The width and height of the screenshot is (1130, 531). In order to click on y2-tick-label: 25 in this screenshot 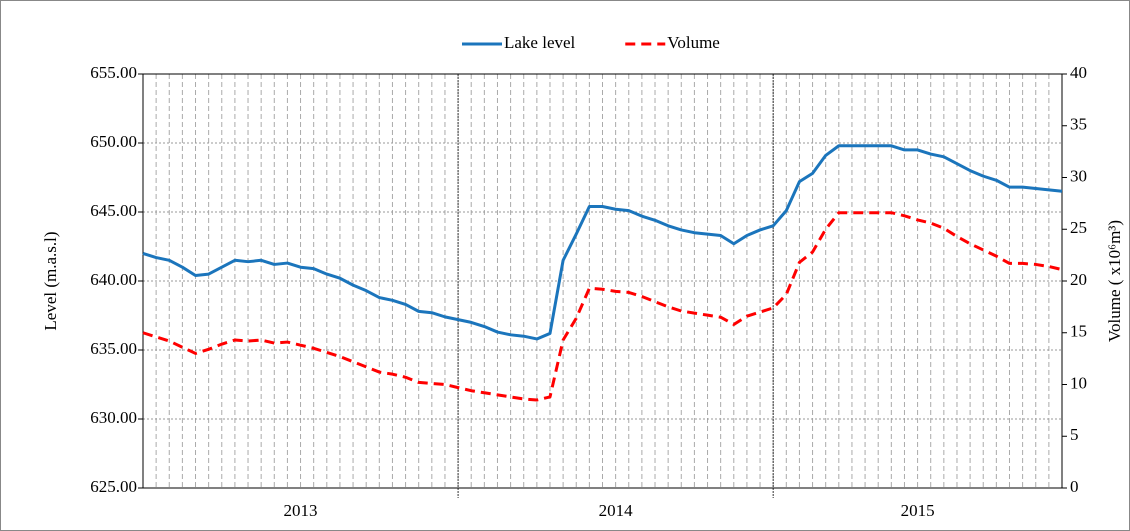, I will do `click(1078, 227)`.